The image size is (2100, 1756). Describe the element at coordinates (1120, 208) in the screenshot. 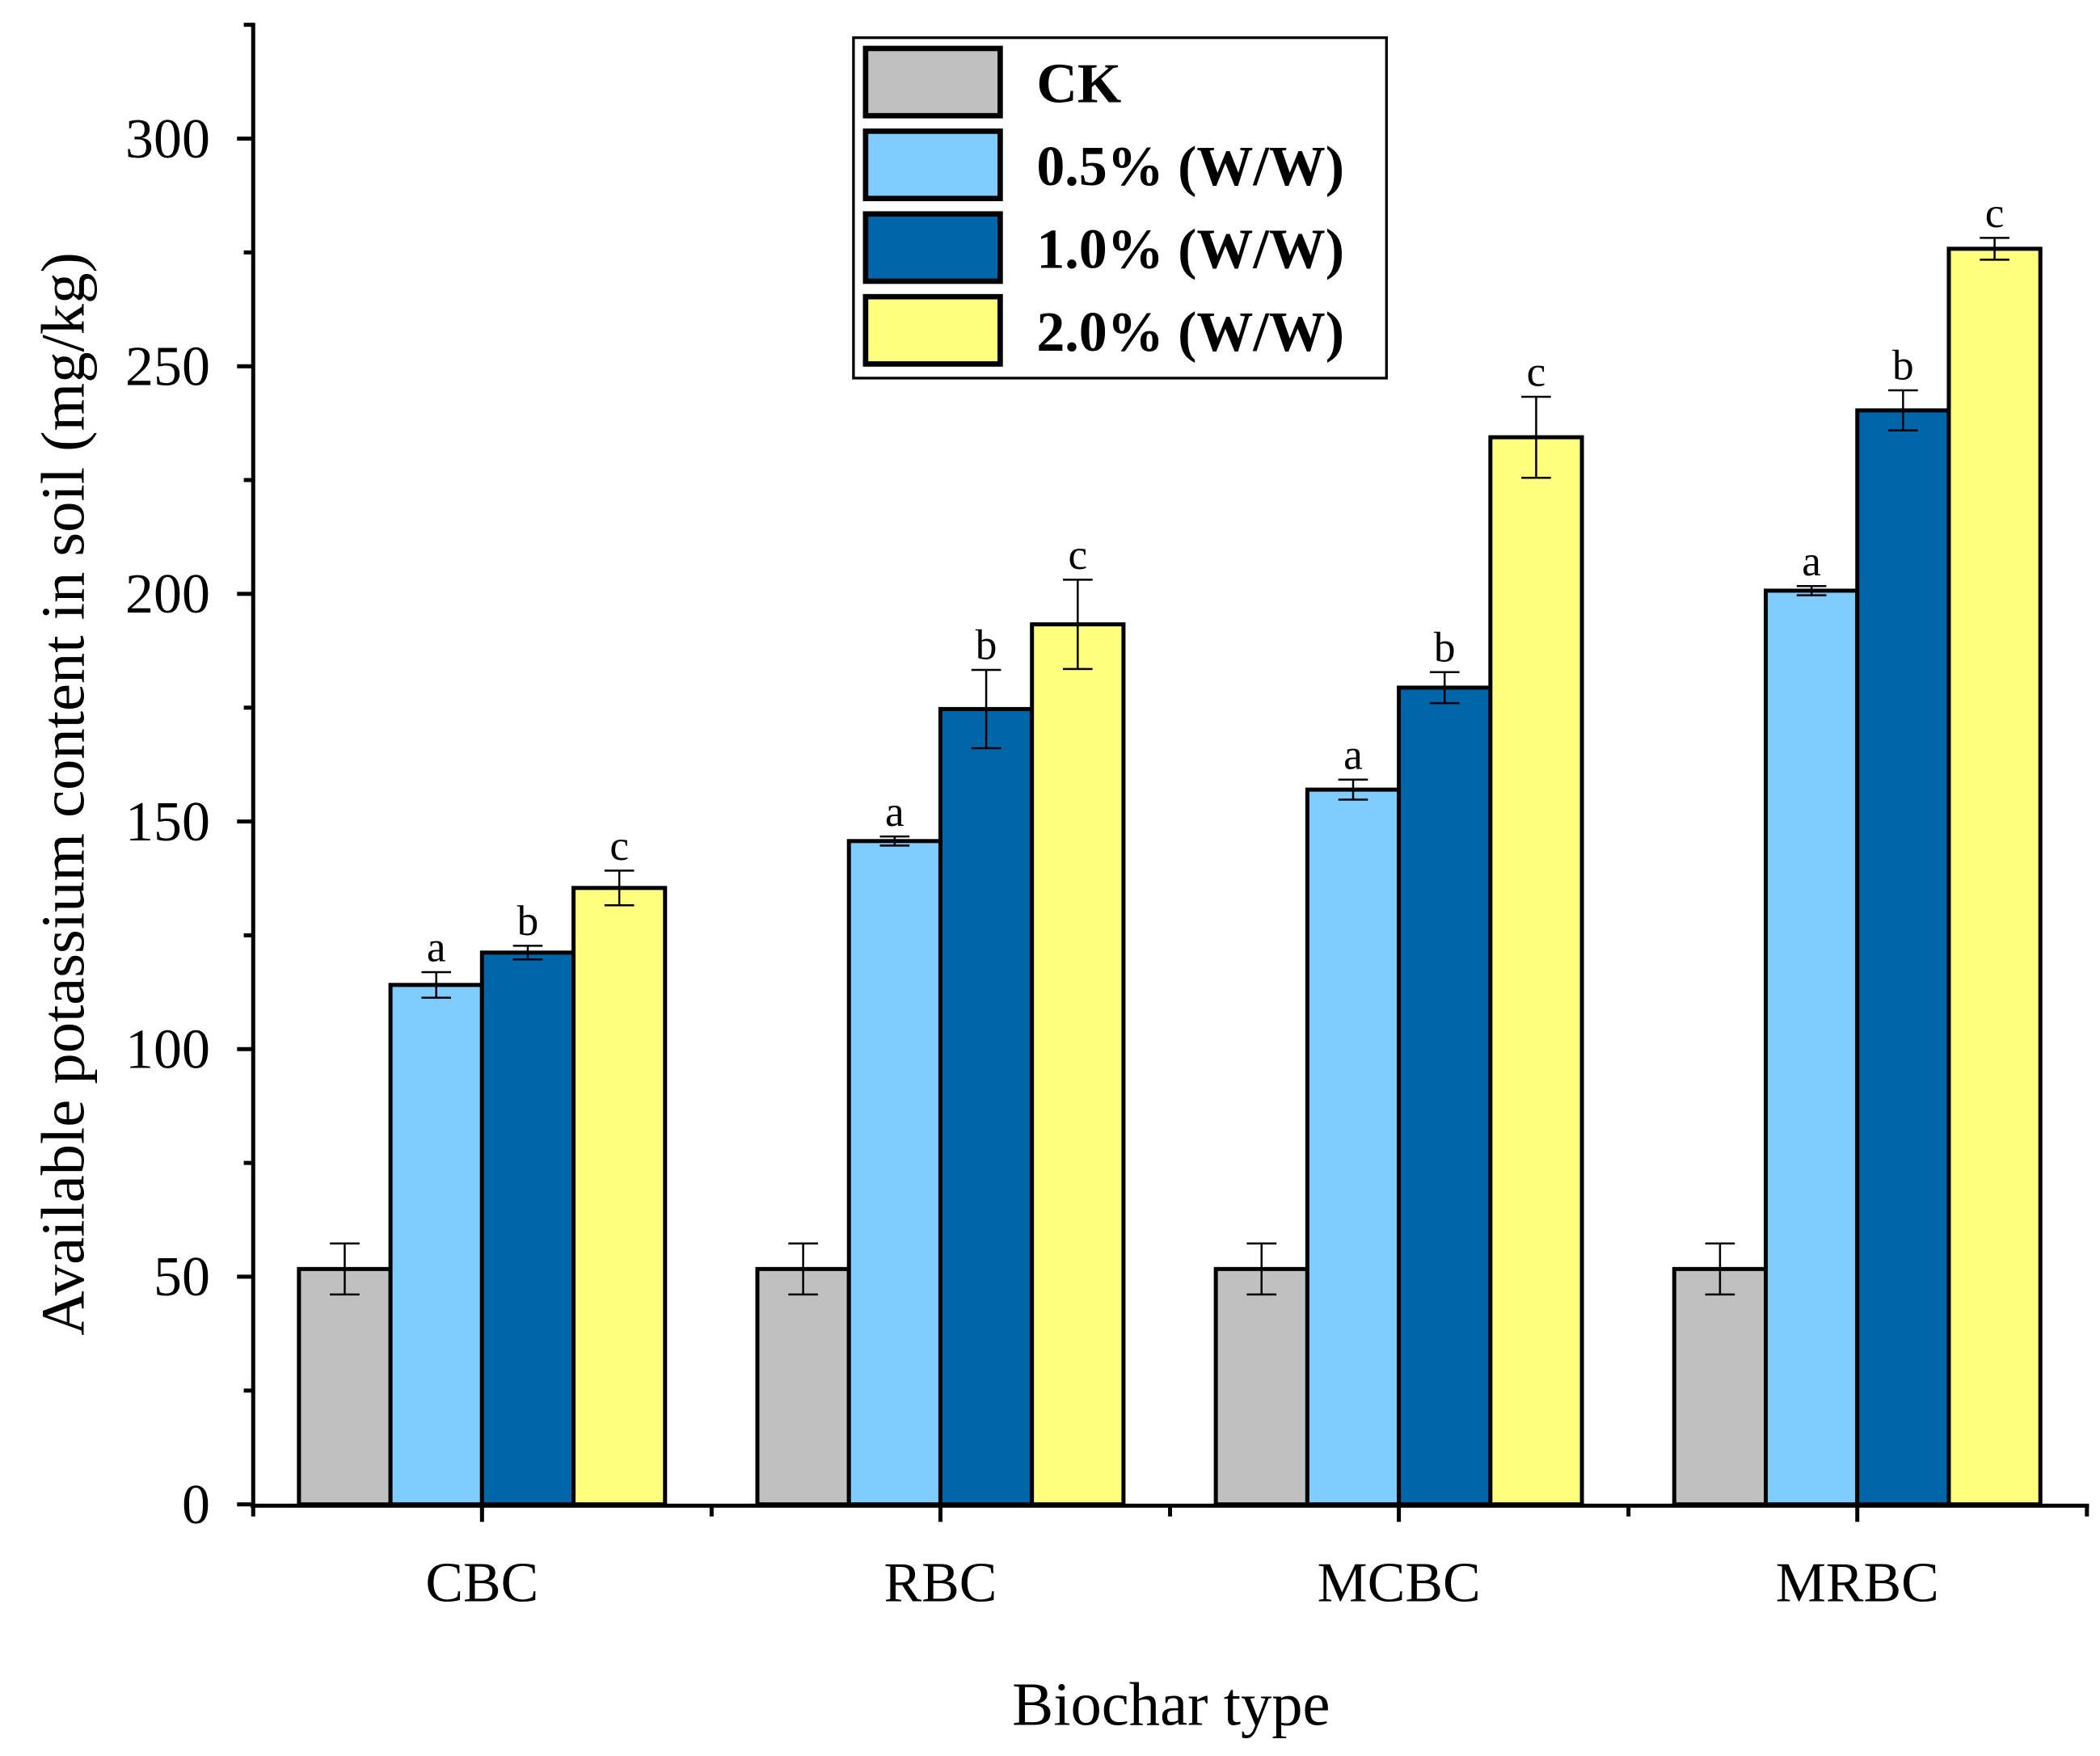

I see `legend: CK 0.5% (W/W) 1.0% (W/W) 2.0% (W/W)` at that location.